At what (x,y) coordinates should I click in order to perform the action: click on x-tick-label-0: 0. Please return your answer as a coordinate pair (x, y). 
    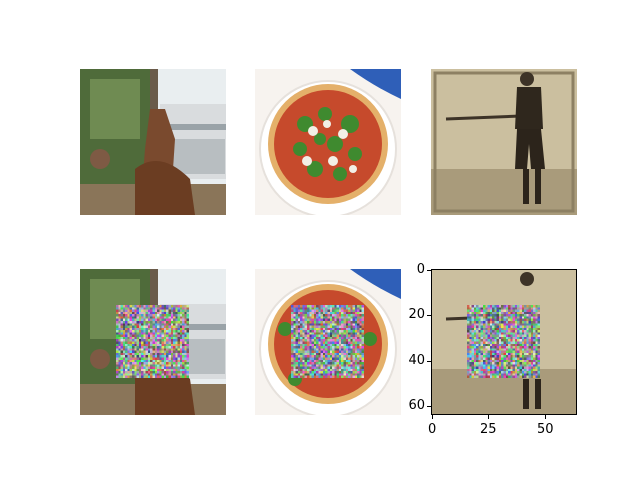
    Looking at the image, I should click on (432, 429).